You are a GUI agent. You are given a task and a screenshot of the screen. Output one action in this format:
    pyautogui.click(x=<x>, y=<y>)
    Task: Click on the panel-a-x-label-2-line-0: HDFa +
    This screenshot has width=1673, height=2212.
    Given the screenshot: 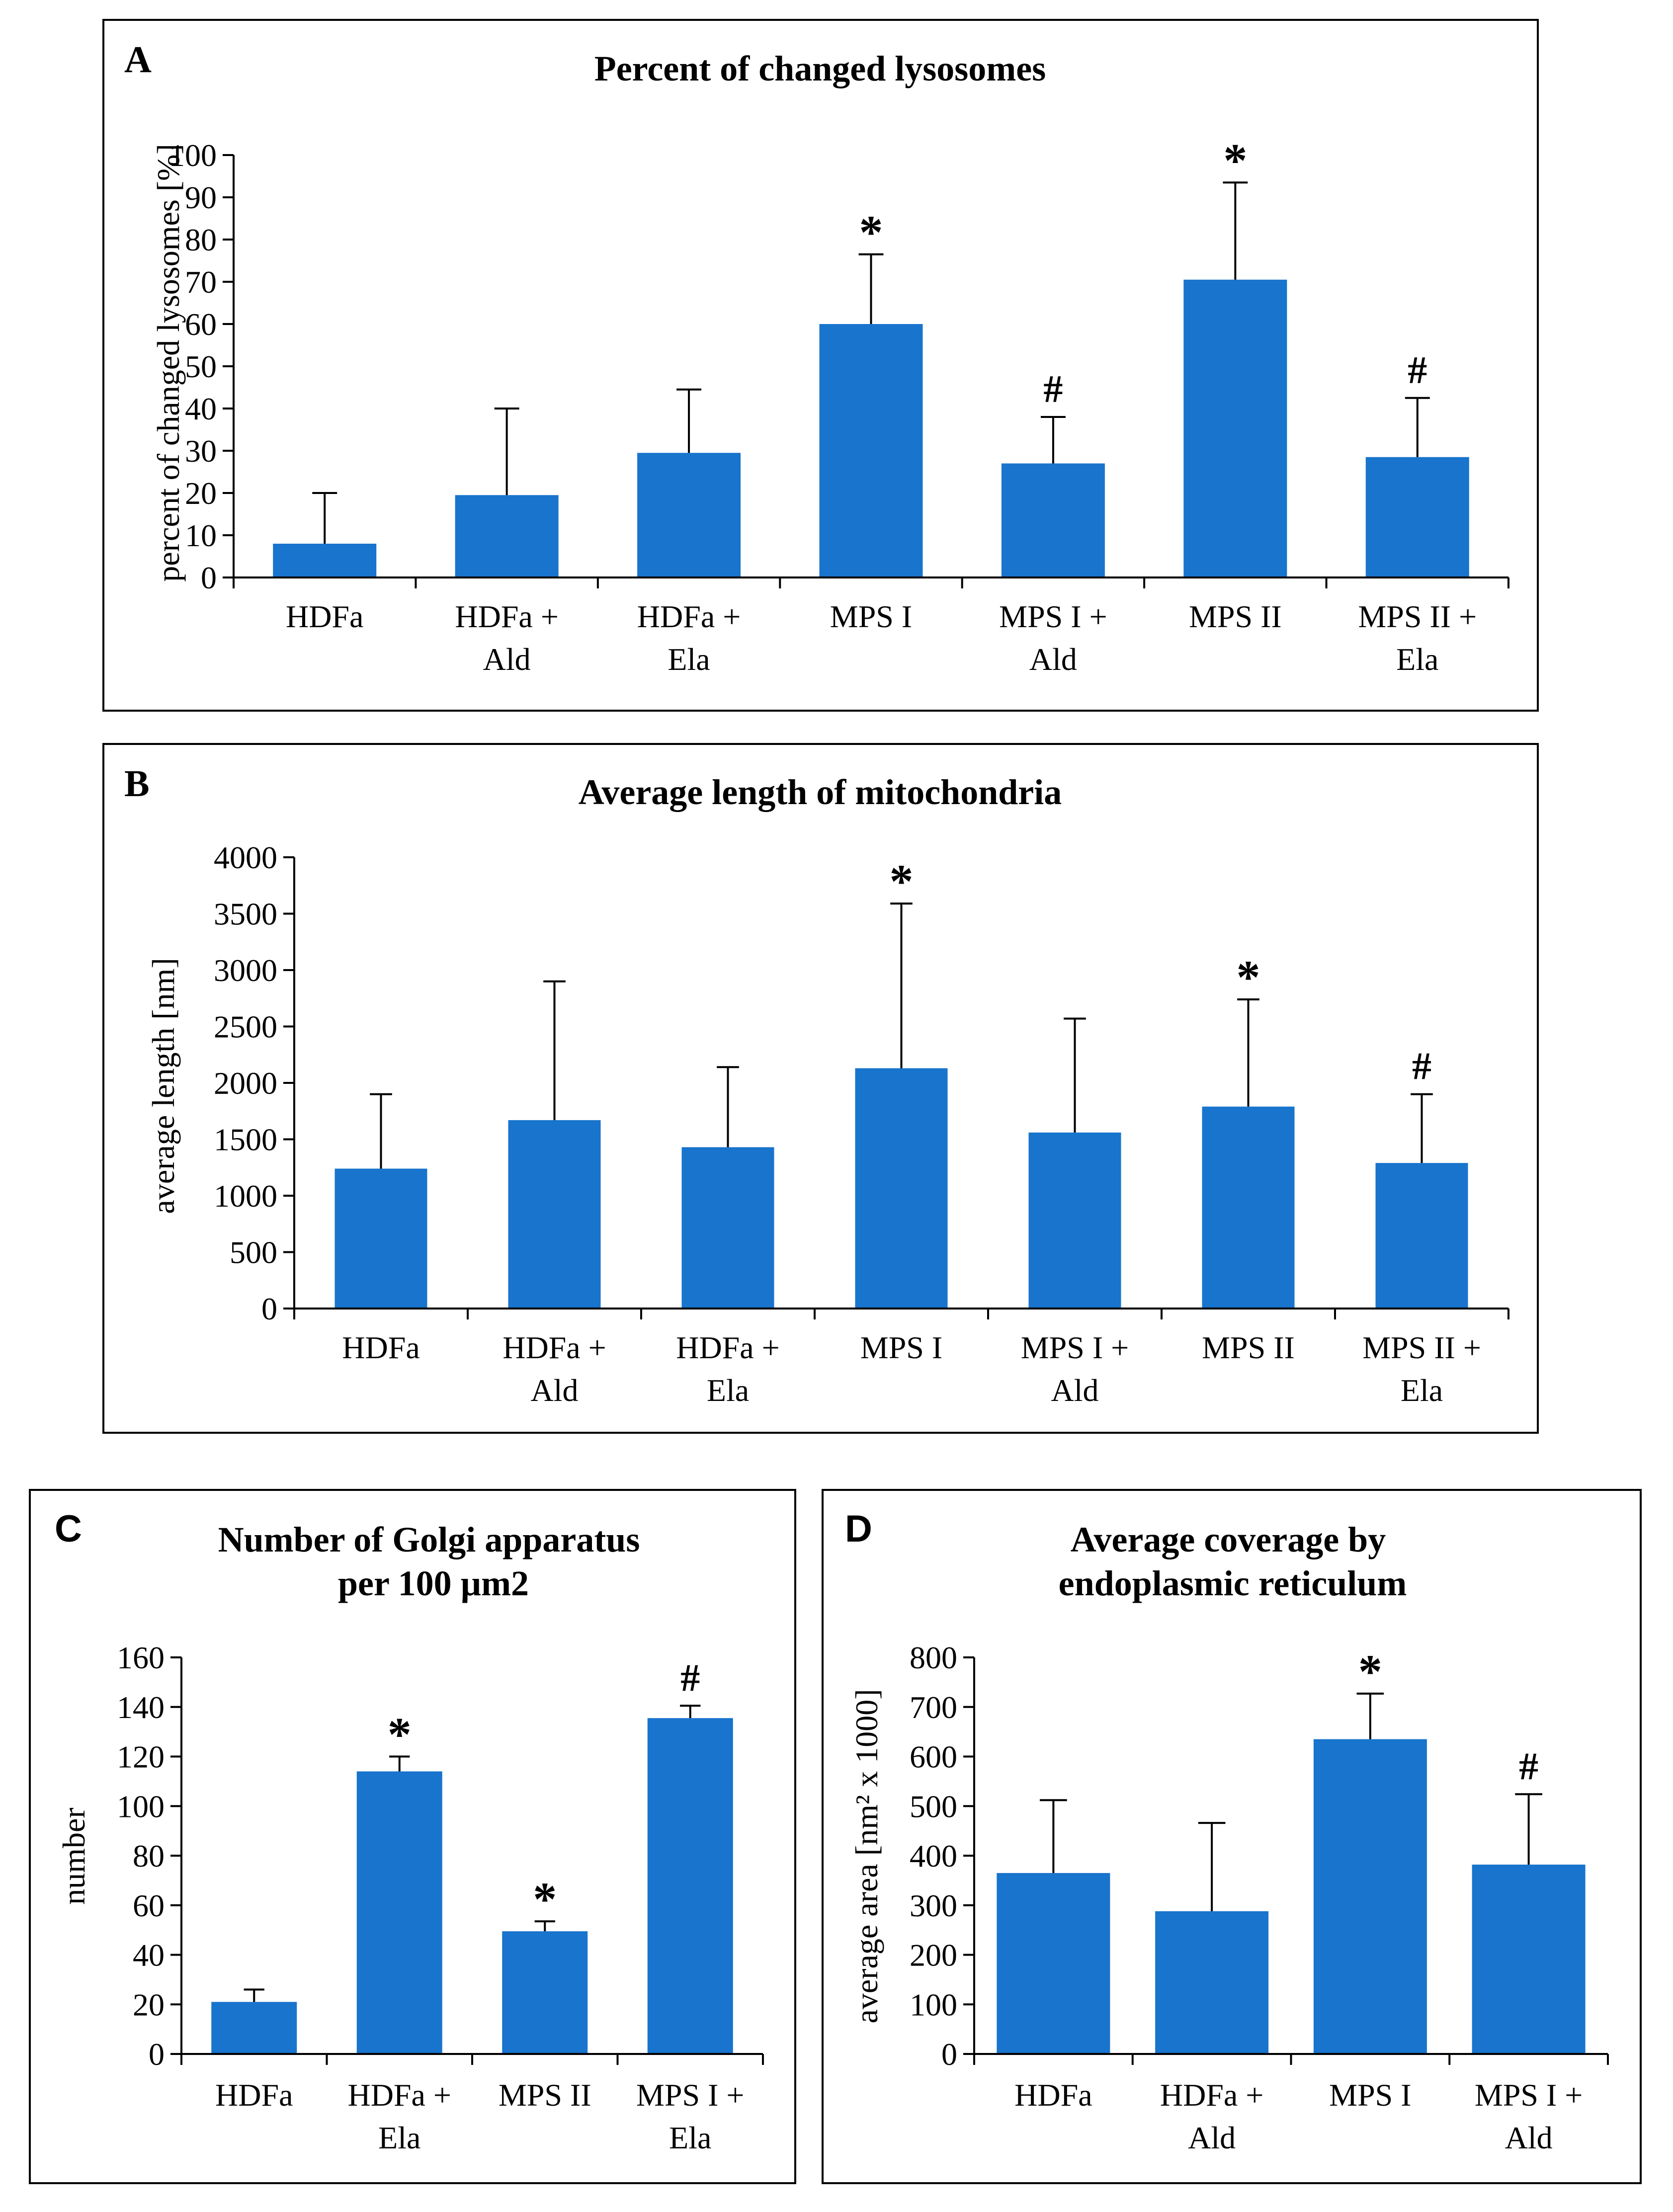 What is the action you would take?
    pyautogui.click(x=689, y=616)
    